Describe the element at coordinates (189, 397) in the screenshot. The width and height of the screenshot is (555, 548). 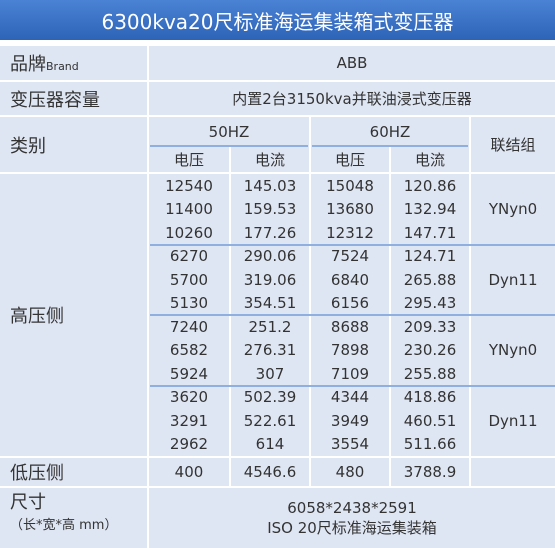
I see `value-cell: 3620` at that location.